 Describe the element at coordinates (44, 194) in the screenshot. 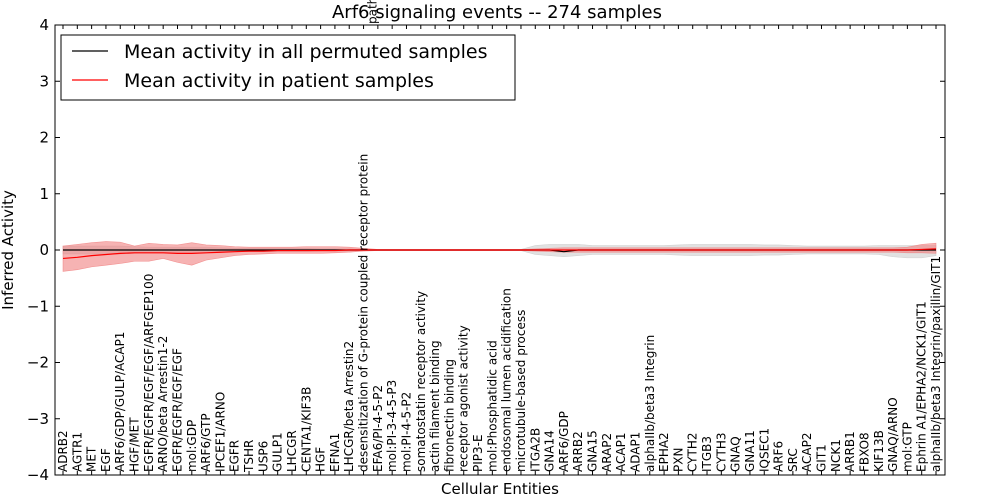

I see `y-tick-label: 1` at that location.